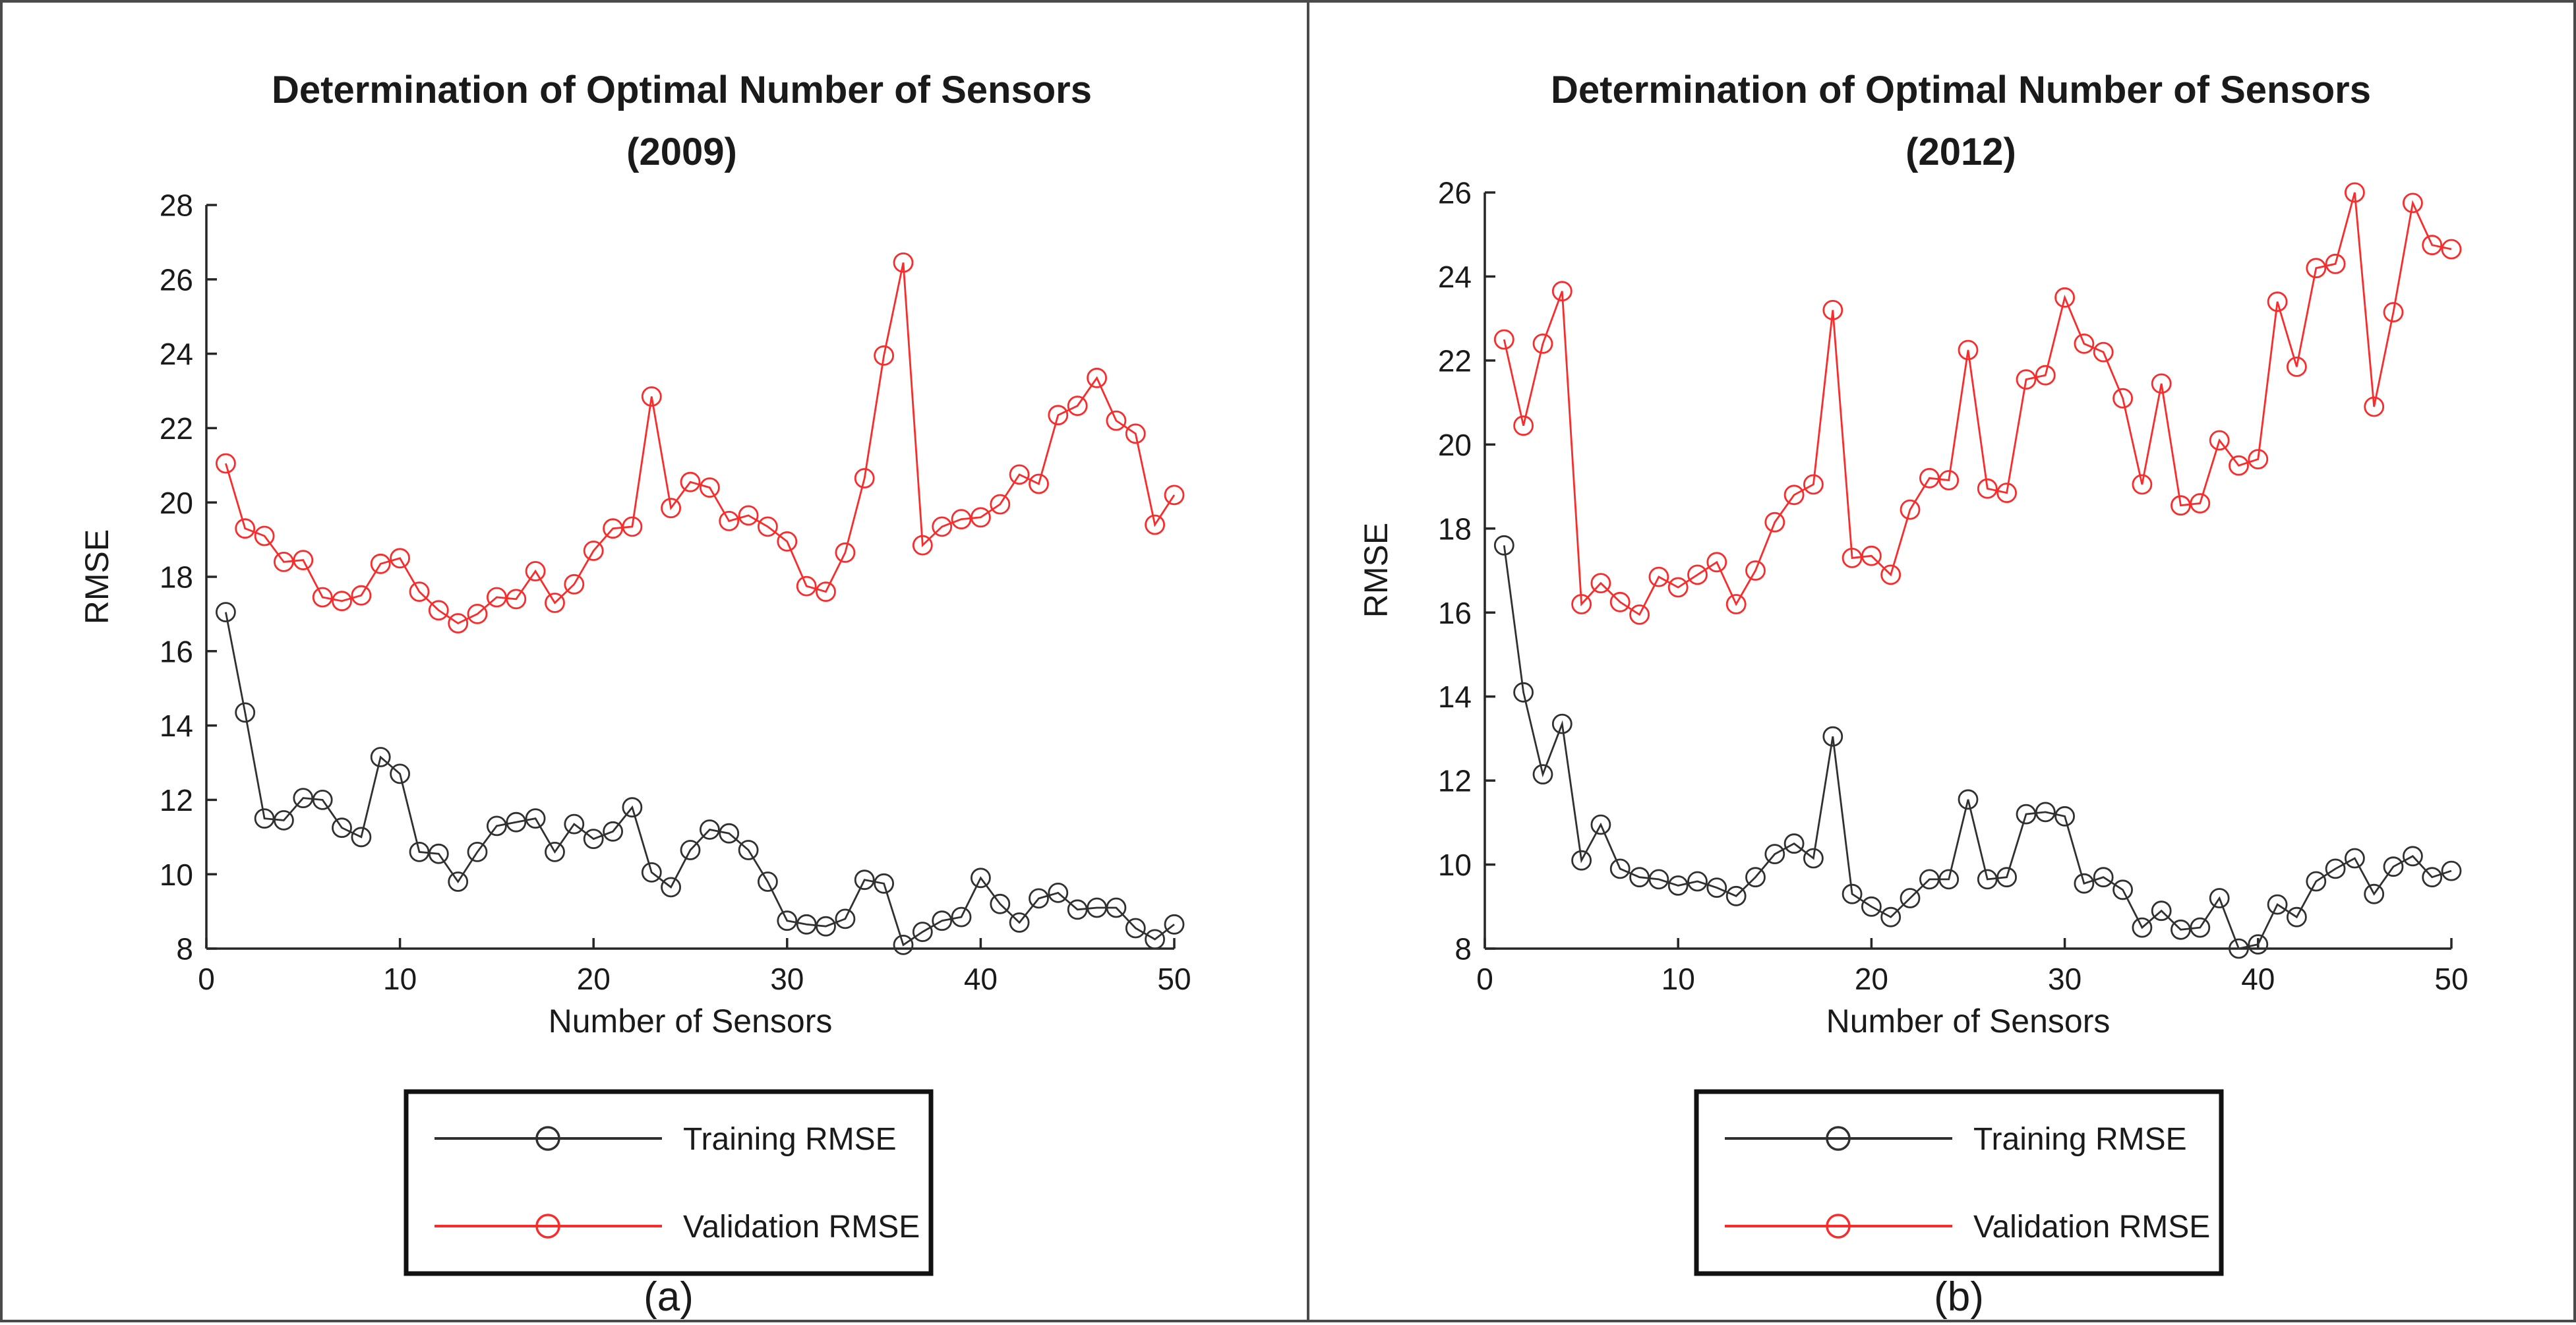 Image resolution: width=2576 pixels, height=1325 pixels. Describe the element at coordinates (1455, 193) in the screenshot. I see `y-tick-label: 26` at that location.